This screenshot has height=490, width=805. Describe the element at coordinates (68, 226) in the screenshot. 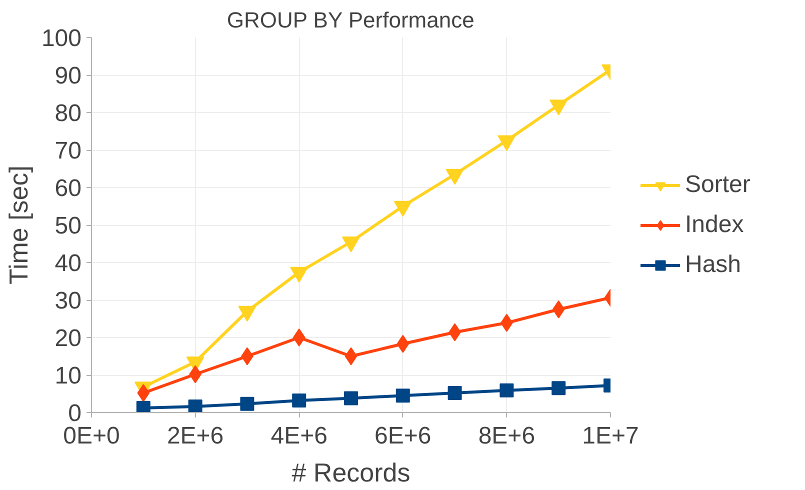

I see `y-tick-label: 50` at that location.